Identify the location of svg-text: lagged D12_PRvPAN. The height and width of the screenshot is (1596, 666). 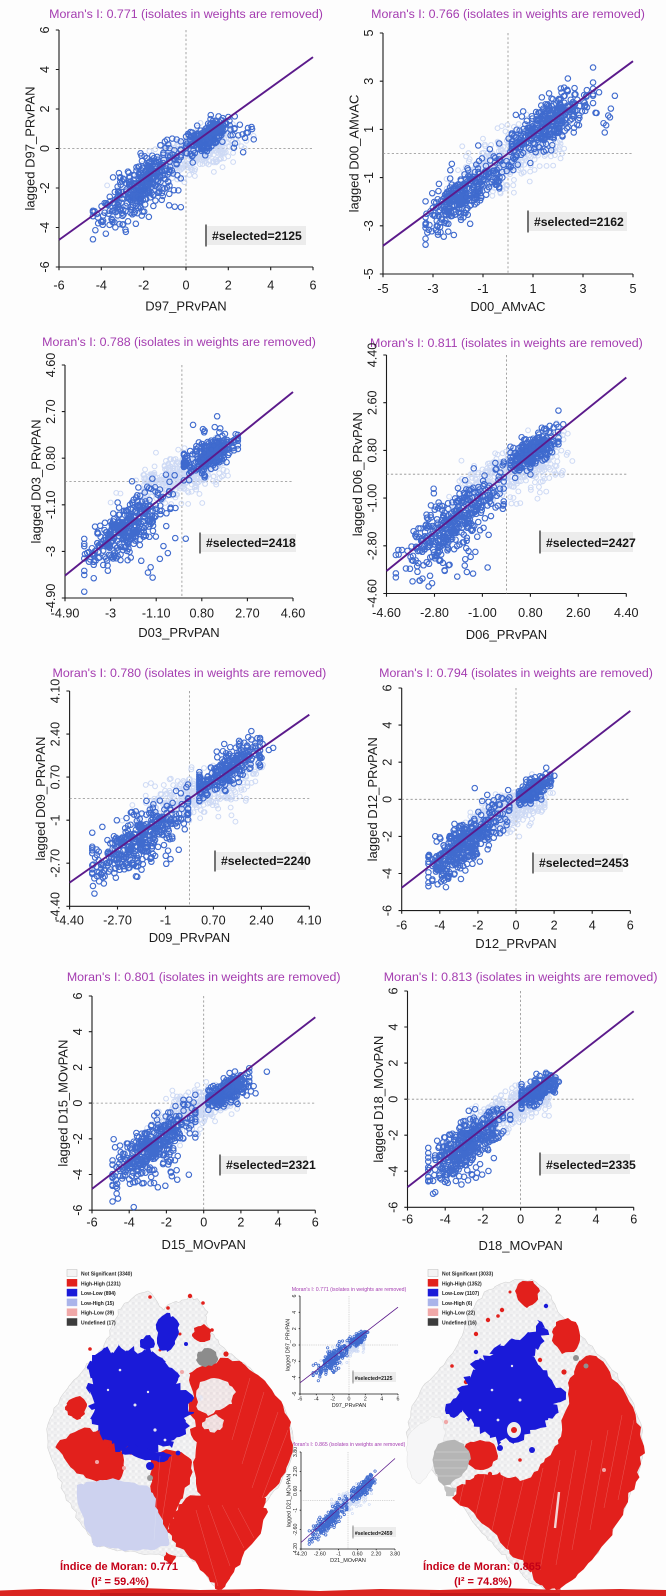
(372, 799).